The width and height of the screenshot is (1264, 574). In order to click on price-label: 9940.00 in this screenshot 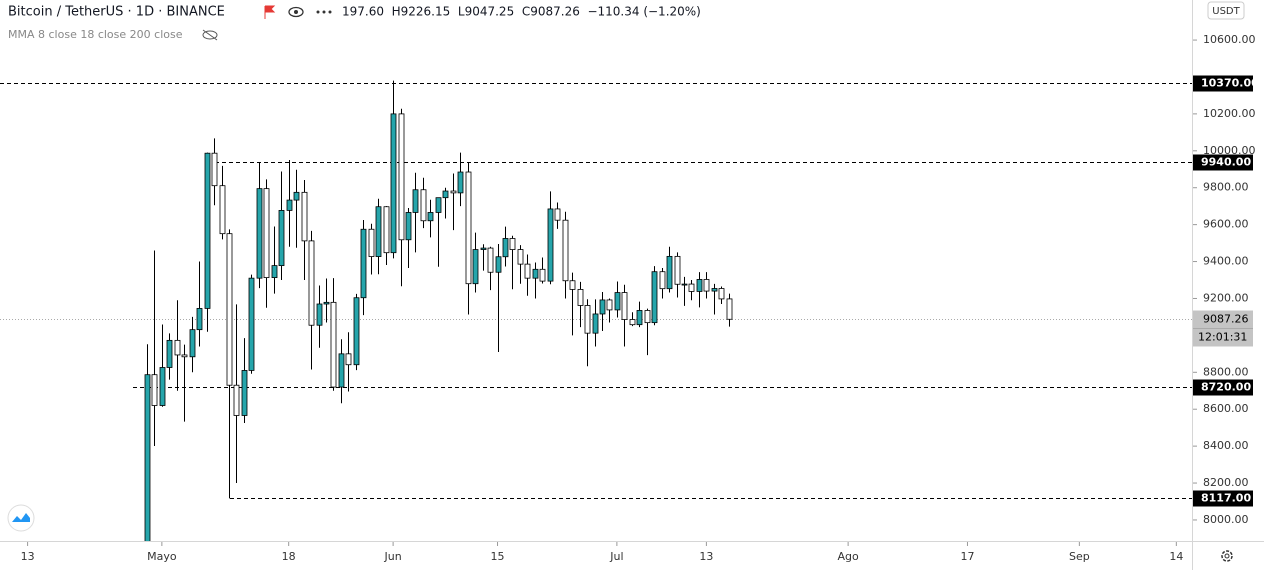, I will do `click(1226, 162)`.